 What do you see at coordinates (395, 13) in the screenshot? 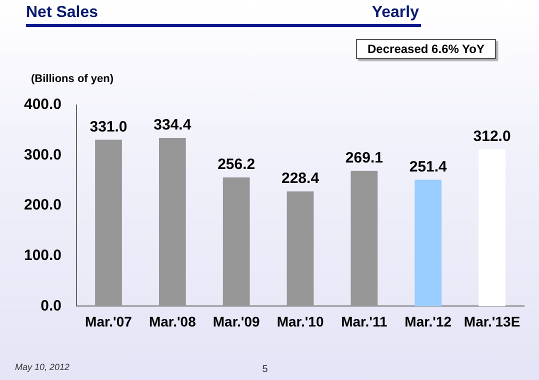
I see `chart-subtitle: Yearly` at bounding box center [395, 13].